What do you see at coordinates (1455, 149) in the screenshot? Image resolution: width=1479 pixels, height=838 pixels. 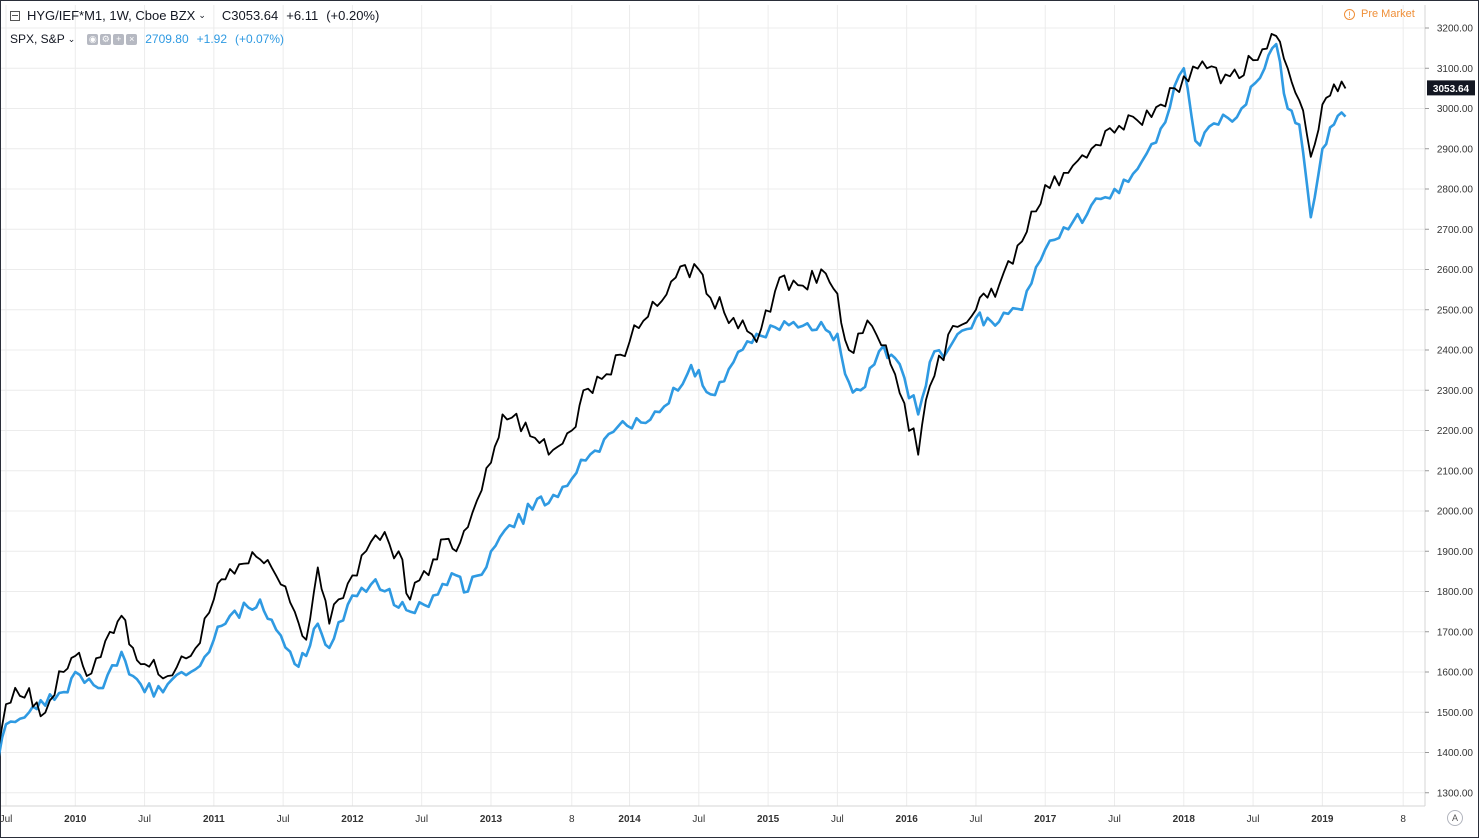 I see `price-tick-label: 2900.00` at bounding box center [1455, 149].